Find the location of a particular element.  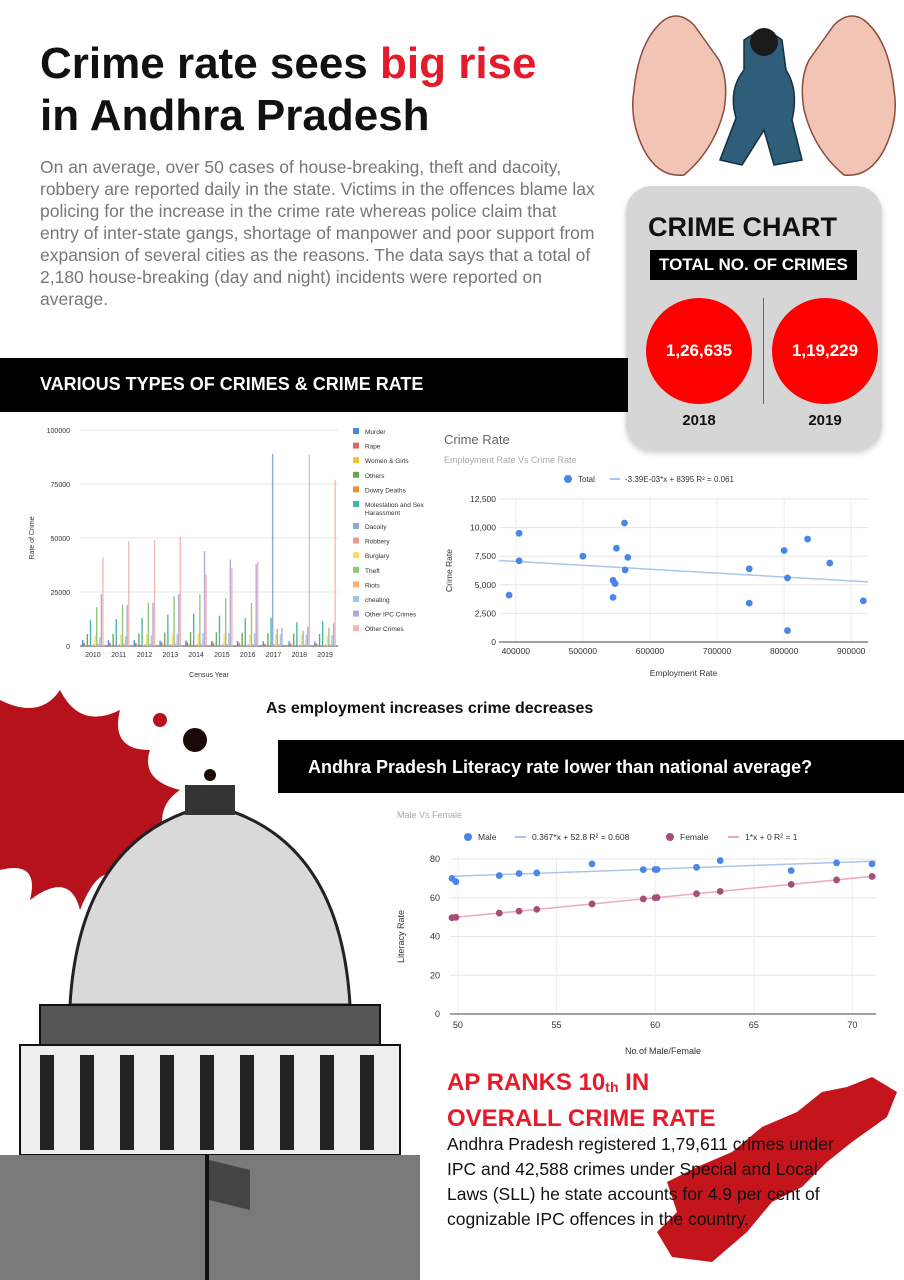

flag-pole is located at coordinates (207, 1217).